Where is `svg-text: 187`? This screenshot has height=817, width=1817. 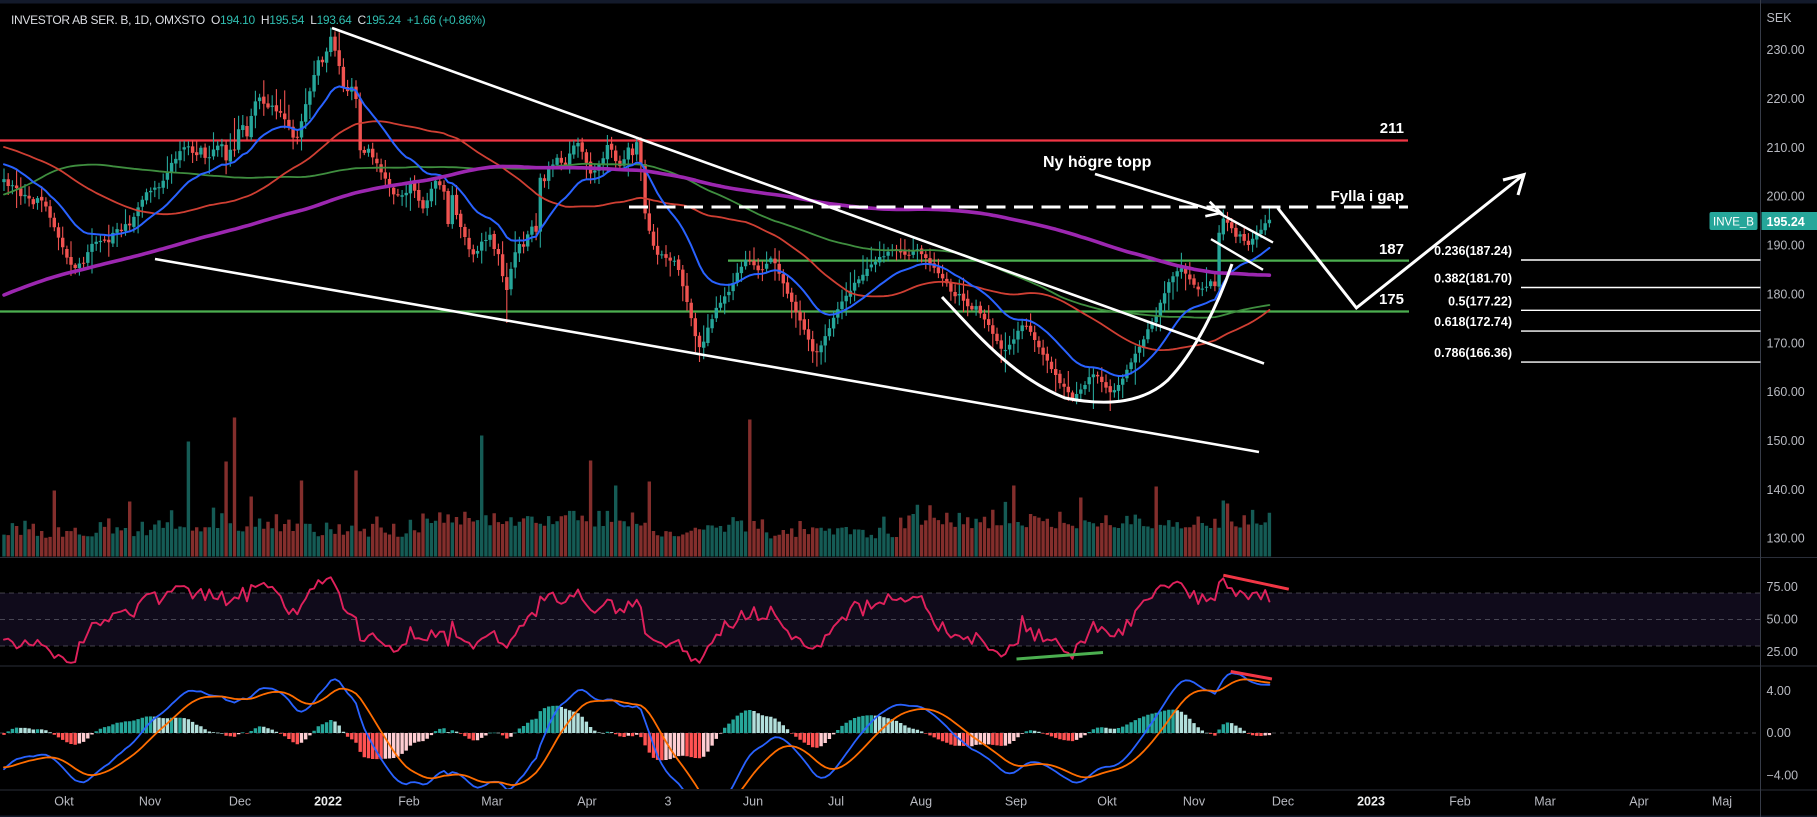 svg-text: 187 is located at coordinates (1391, 249).